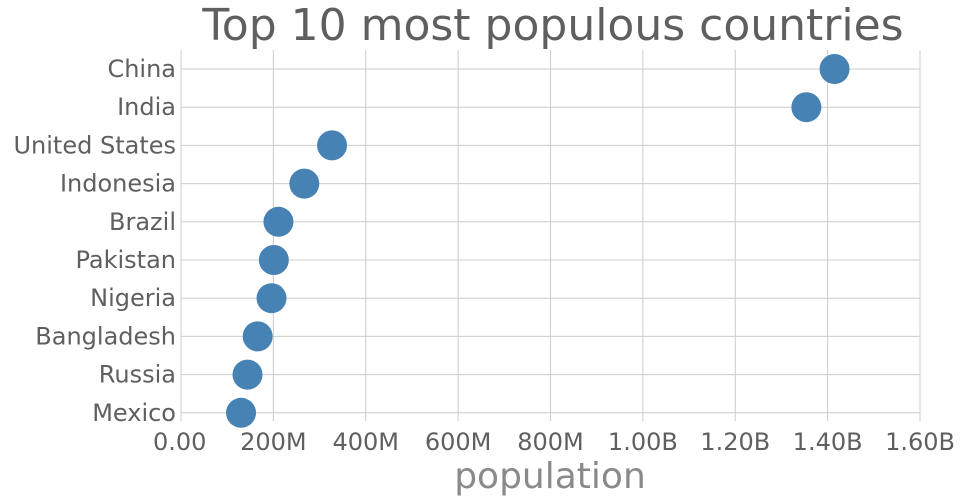  What do you see at coordinates (735, 442) in the screenshot?
I see `x-tick-label: 1.20B` at bounding box center [735, 442].